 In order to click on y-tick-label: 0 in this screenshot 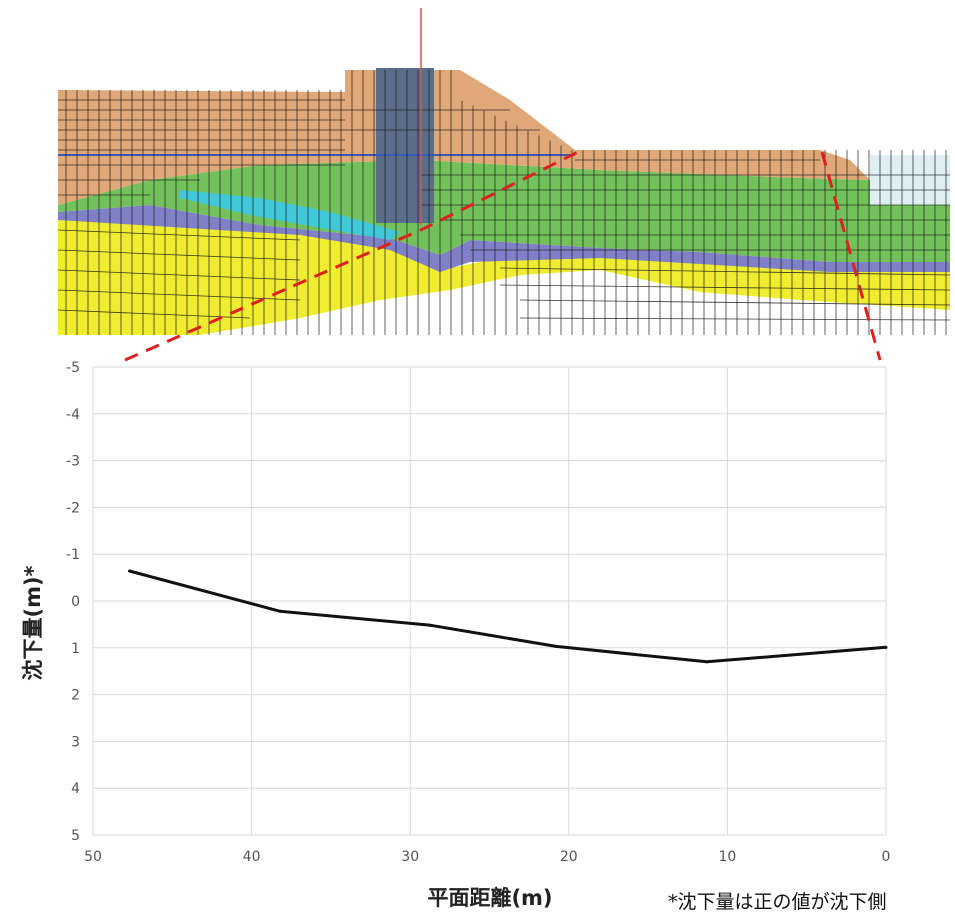, I will do `click(75, 602)`.